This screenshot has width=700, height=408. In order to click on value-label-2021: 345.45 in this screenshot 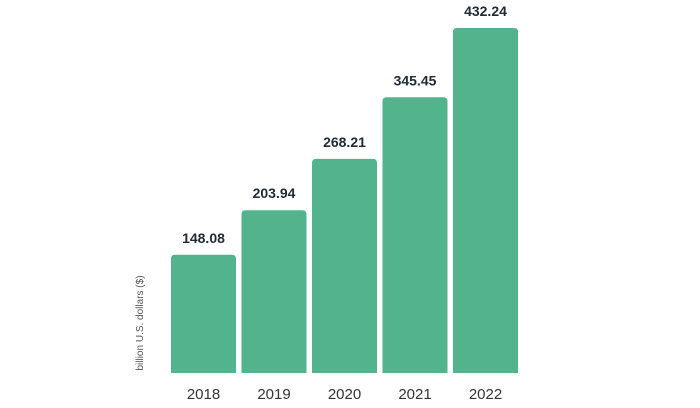, I will do `click(415, 80)`.